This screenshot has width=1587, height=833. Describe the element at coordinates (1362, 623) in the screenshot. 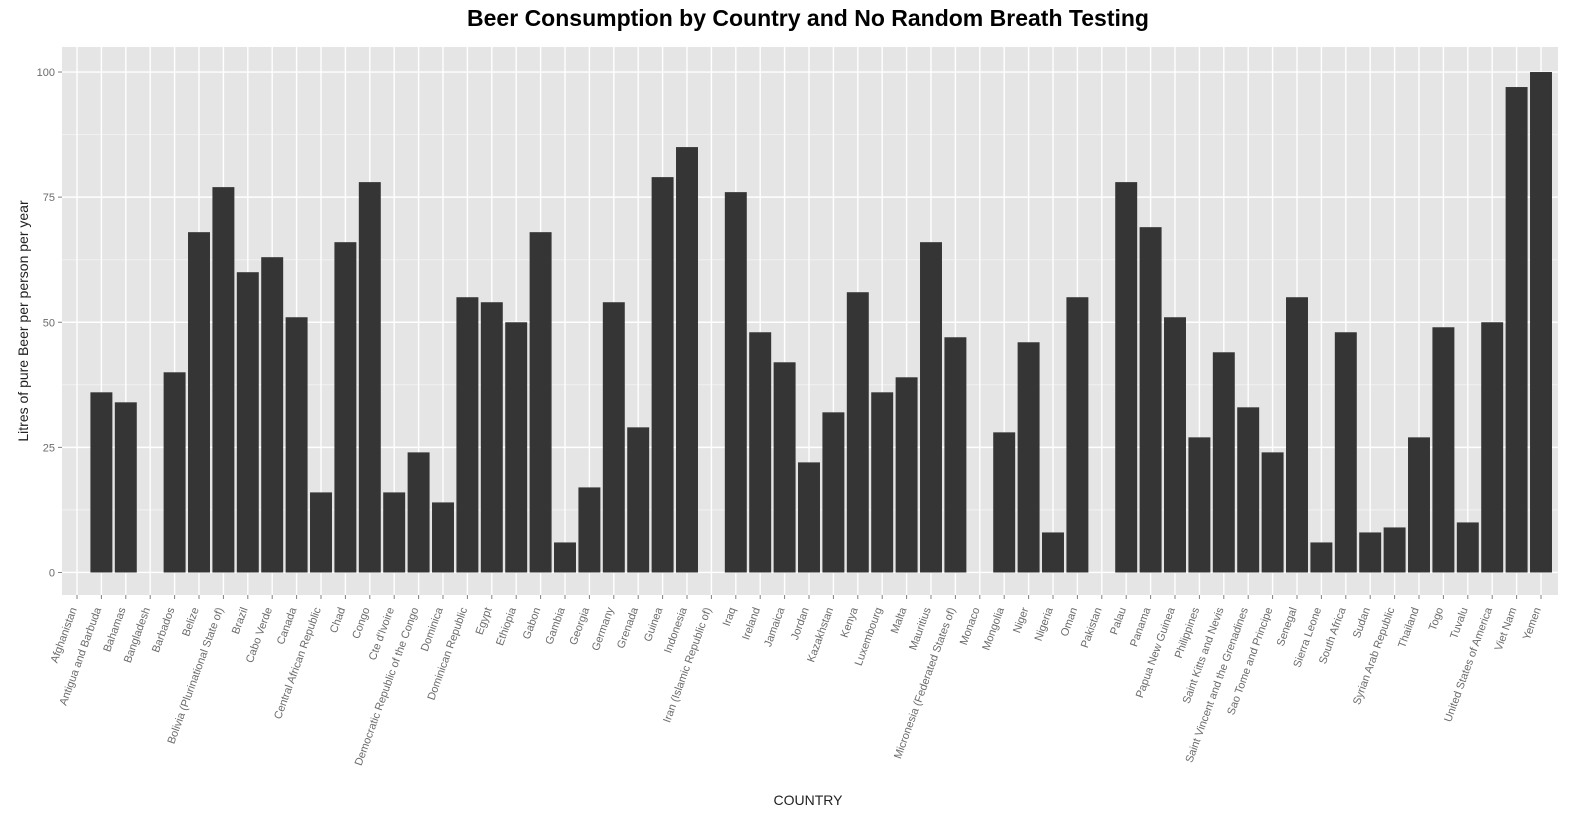

I see `x-tick-label: Sudan` at that location.